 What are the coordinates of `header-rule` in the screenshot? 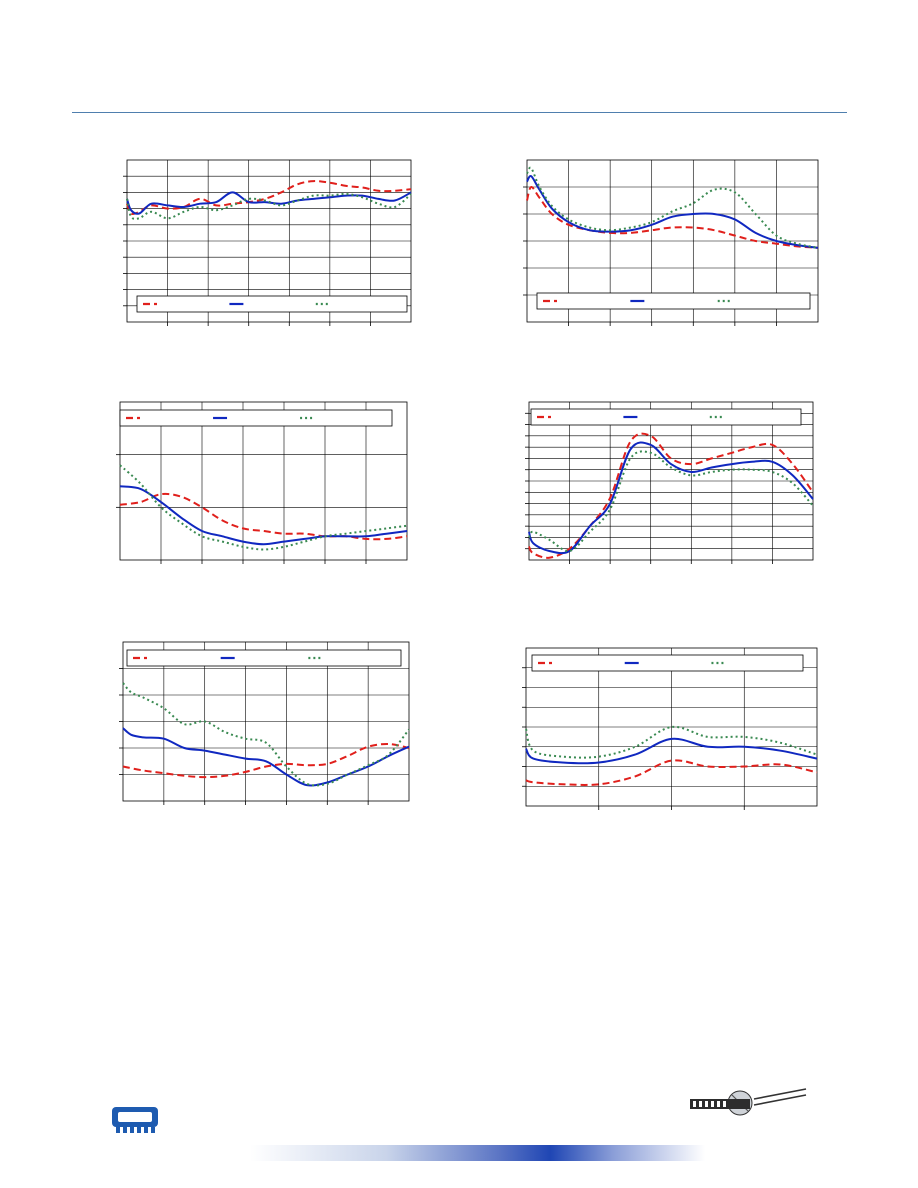 It's located at (459, 112).